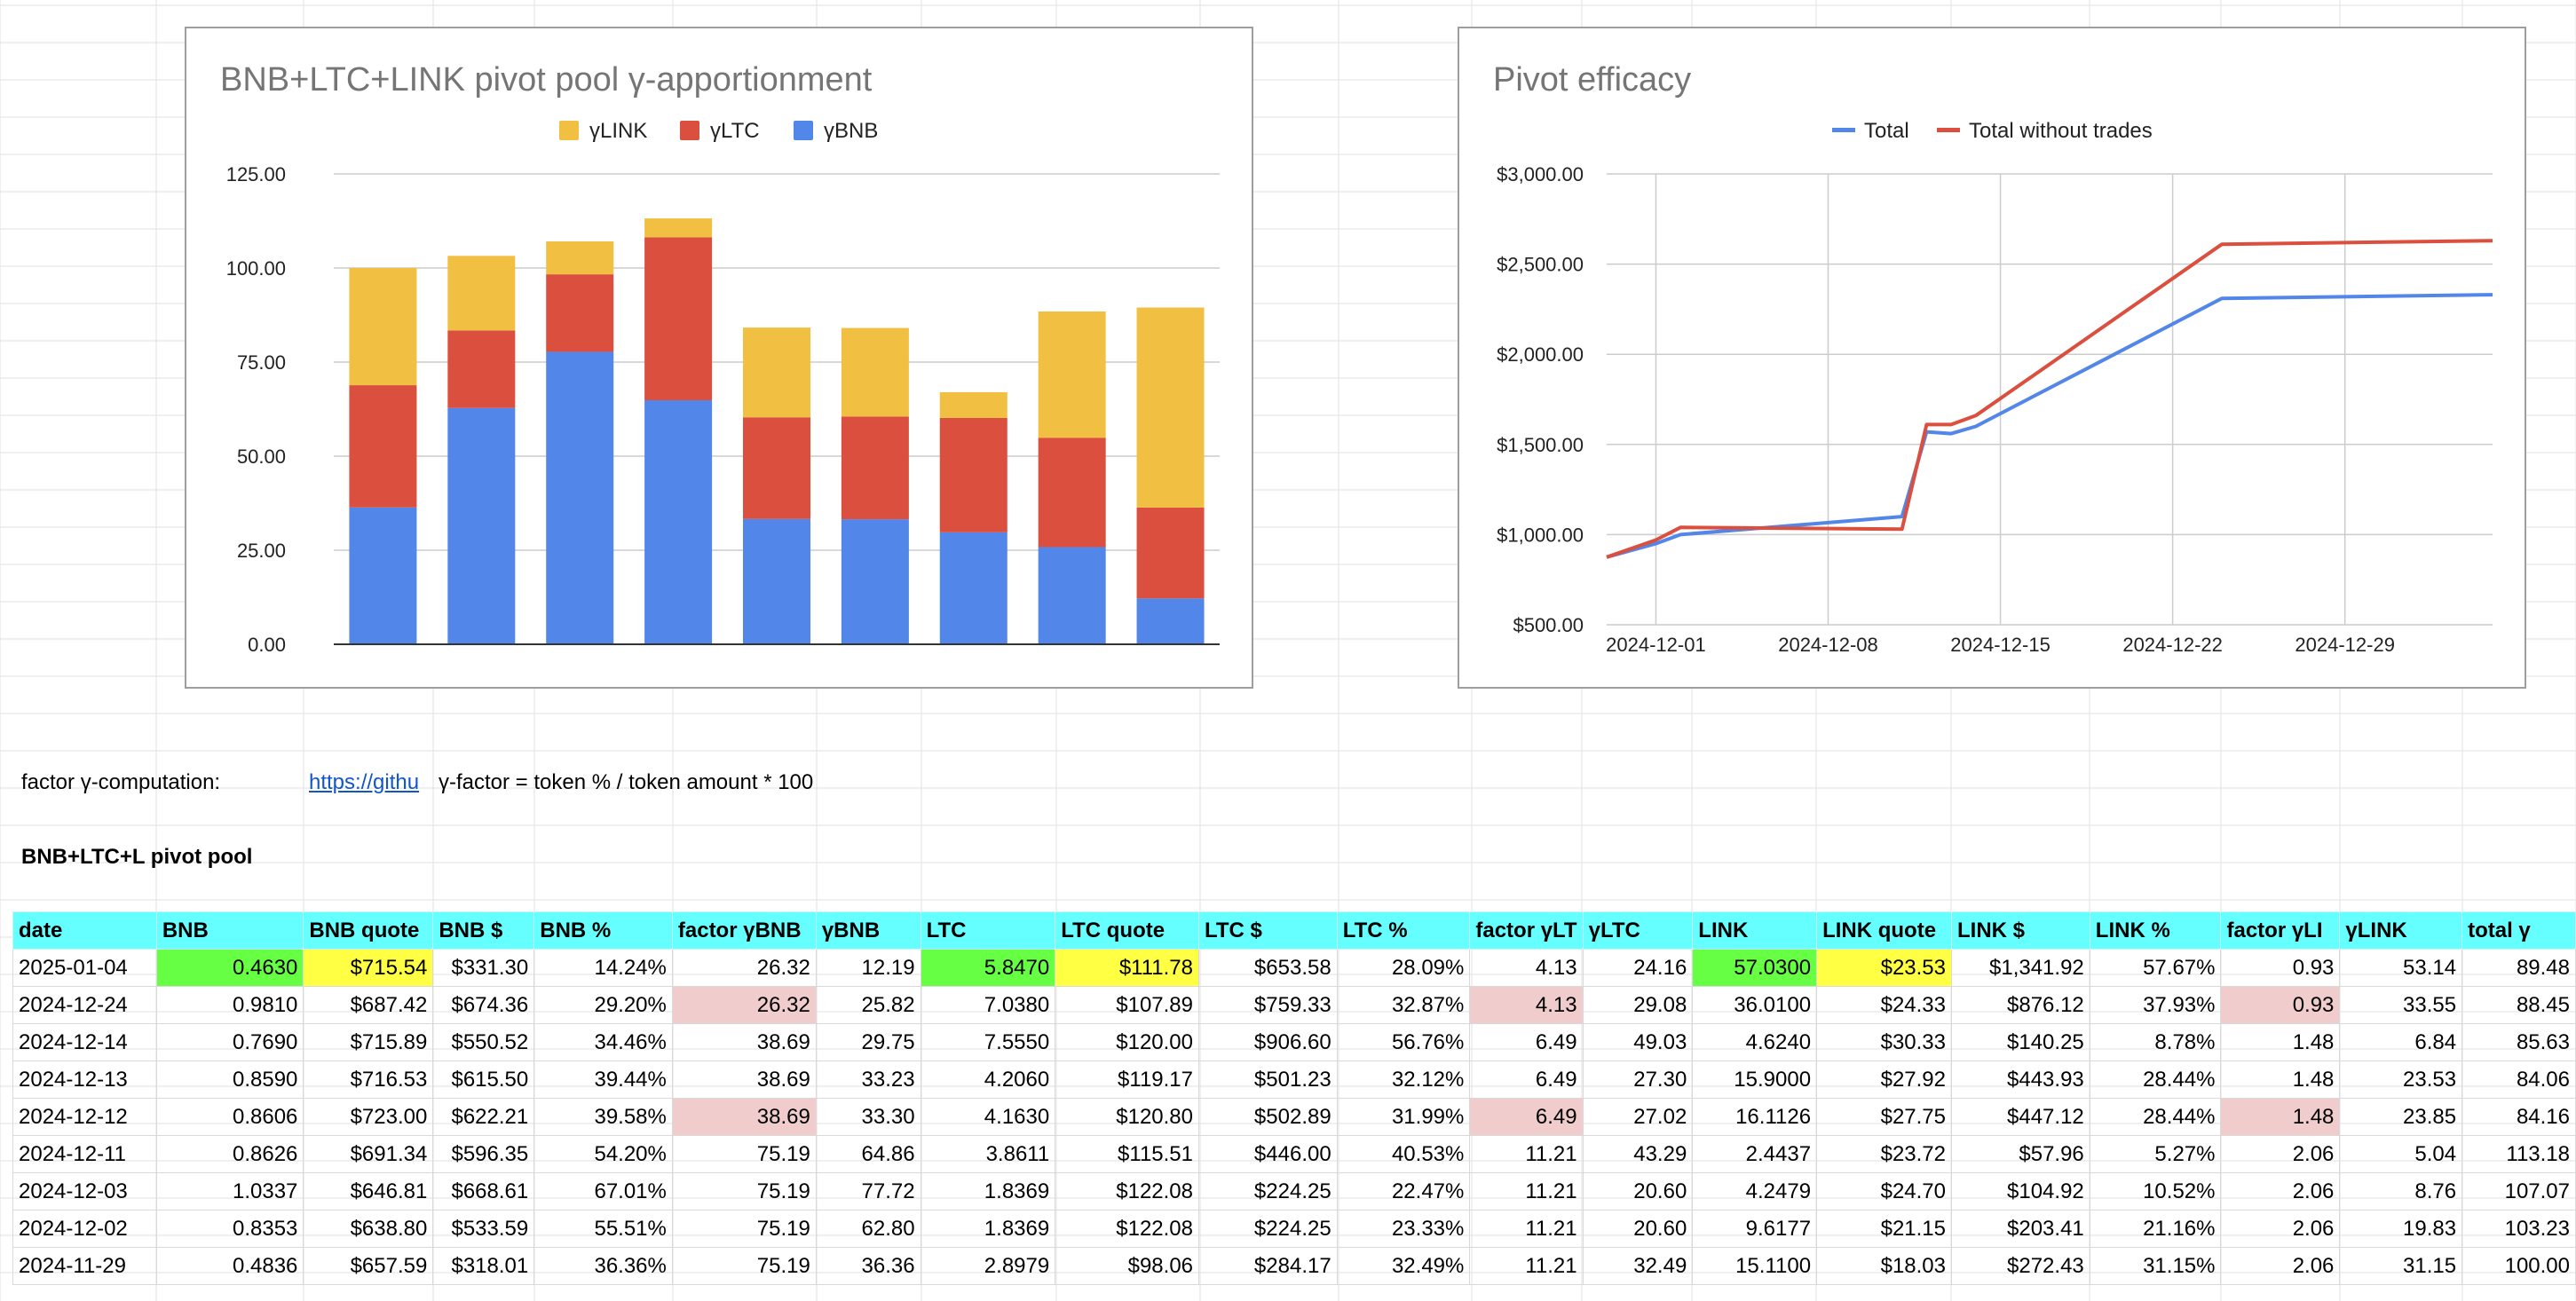 This screenshot has height=1301, width=2576. Describe the element at coordinates (603, 1191) in the screenshot. I see `table-cell: 67.01%` at that location.